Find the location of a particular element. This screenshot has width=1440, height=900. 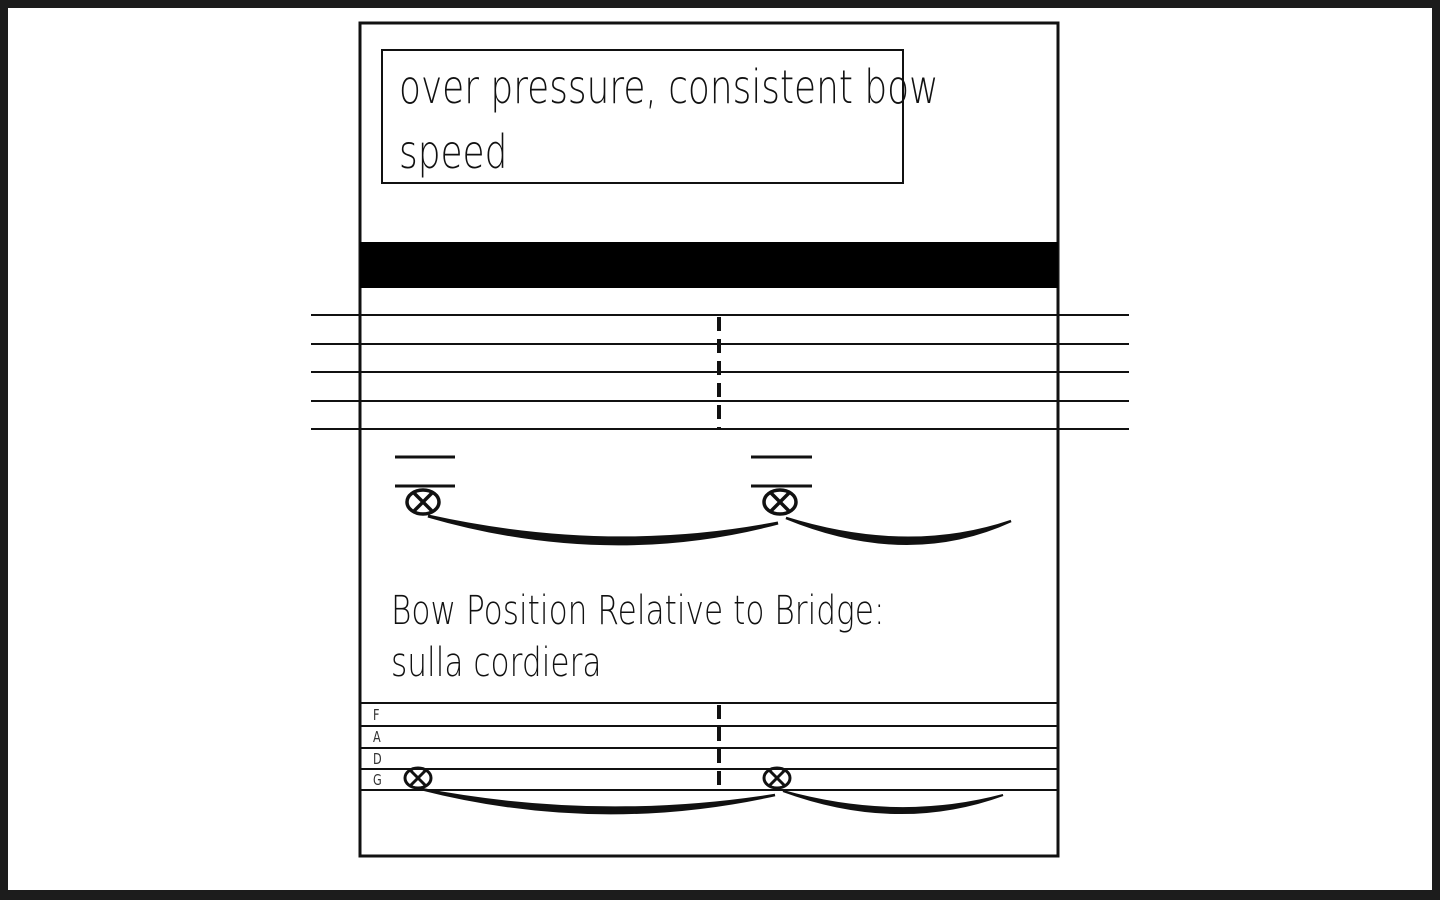

instruction-text-line-2: speed is located at coordinates (453, 152).